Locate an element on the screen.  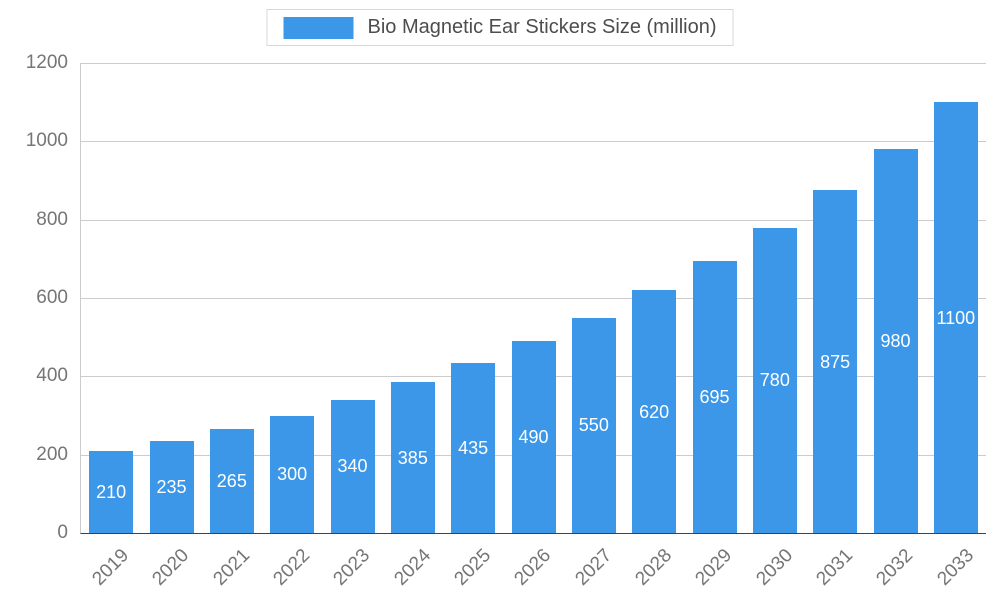
x-axis-label: 2030 is located at coordinates (774, 567).